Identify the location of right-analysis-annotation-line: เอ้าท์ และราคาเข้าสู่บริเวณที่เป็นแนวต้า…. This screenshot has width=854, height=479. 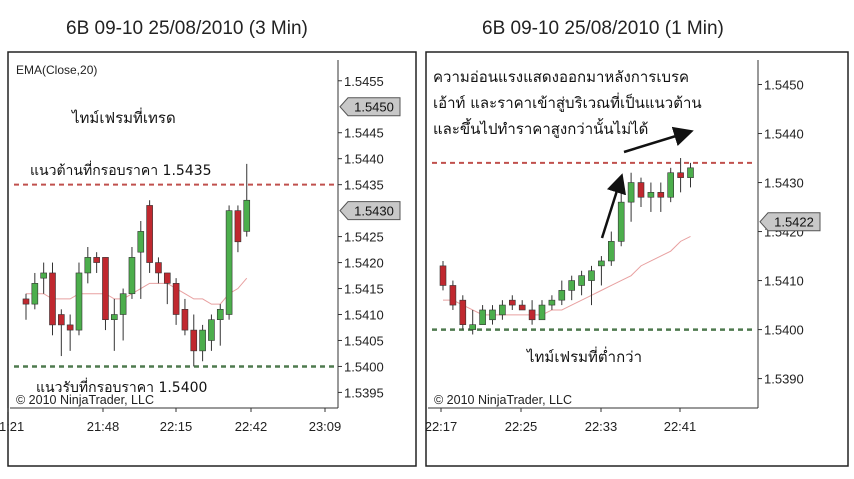
(567, 102).